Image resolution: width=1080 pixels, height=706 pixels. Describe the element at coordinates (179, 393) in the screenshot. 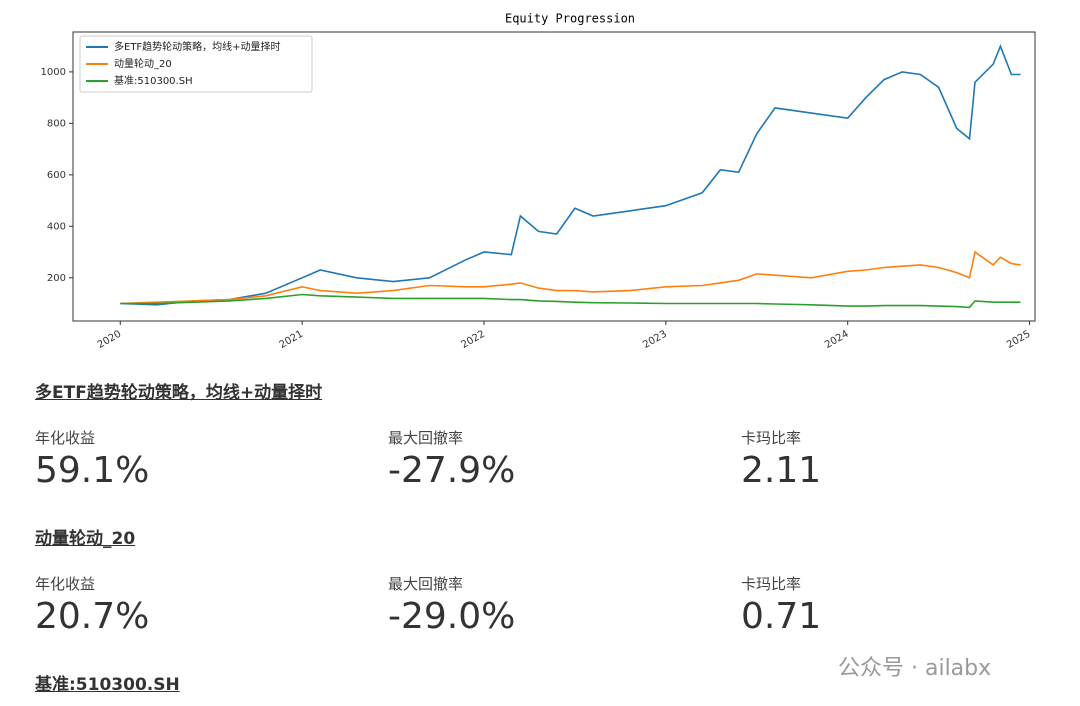

I see `section-title: 多ETF趋势轮动策略，均线+动量择时` at that location.